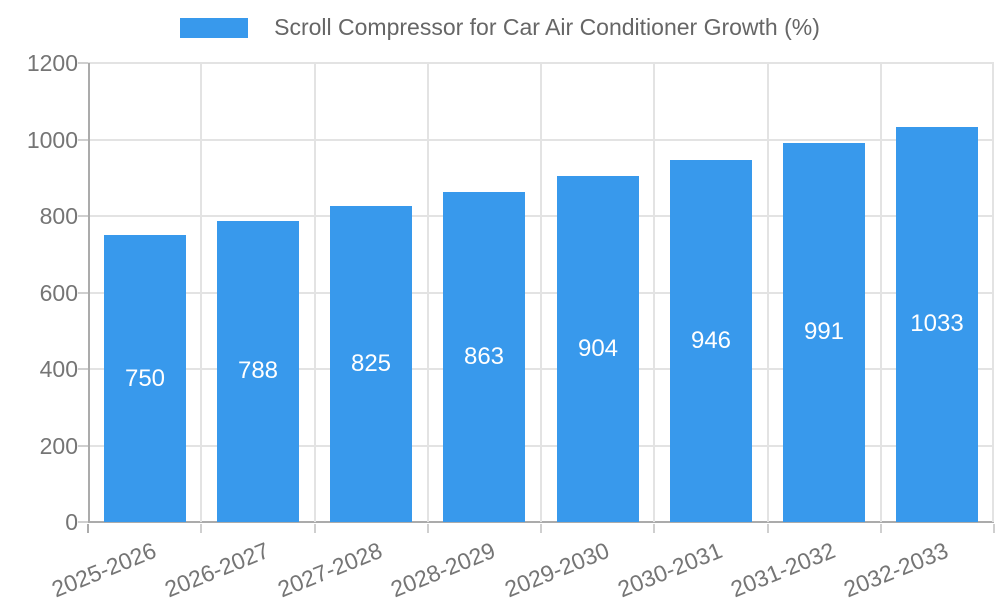  I want to click on y-tick-label: 200, so click(58, 446).